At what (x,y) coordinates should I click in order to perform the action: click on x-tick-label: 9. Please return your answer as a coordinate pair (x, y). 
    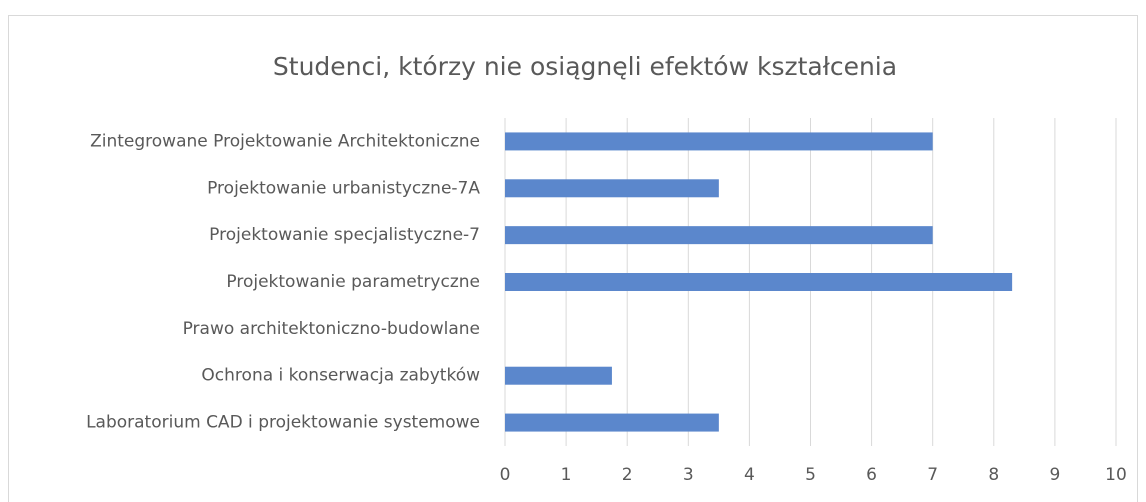
    Looking at the image, I should click on (1054, 475).